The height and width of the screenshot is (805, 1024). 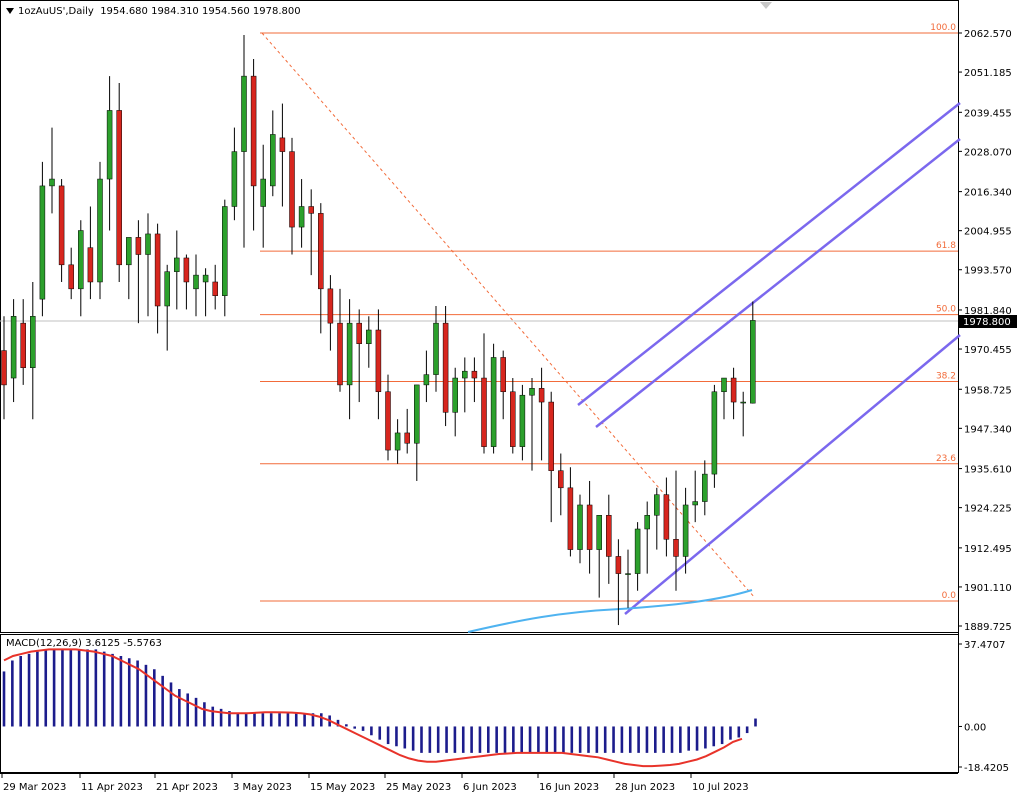 I want to click on date-tick-label: 29 Mar 2023, so click(x=34, y=787).